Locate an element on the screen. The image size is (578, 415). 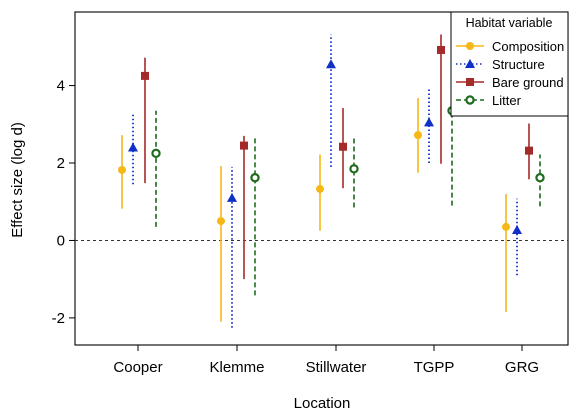
x-tick-label: Stillwater is located at coordinates (336, 367).